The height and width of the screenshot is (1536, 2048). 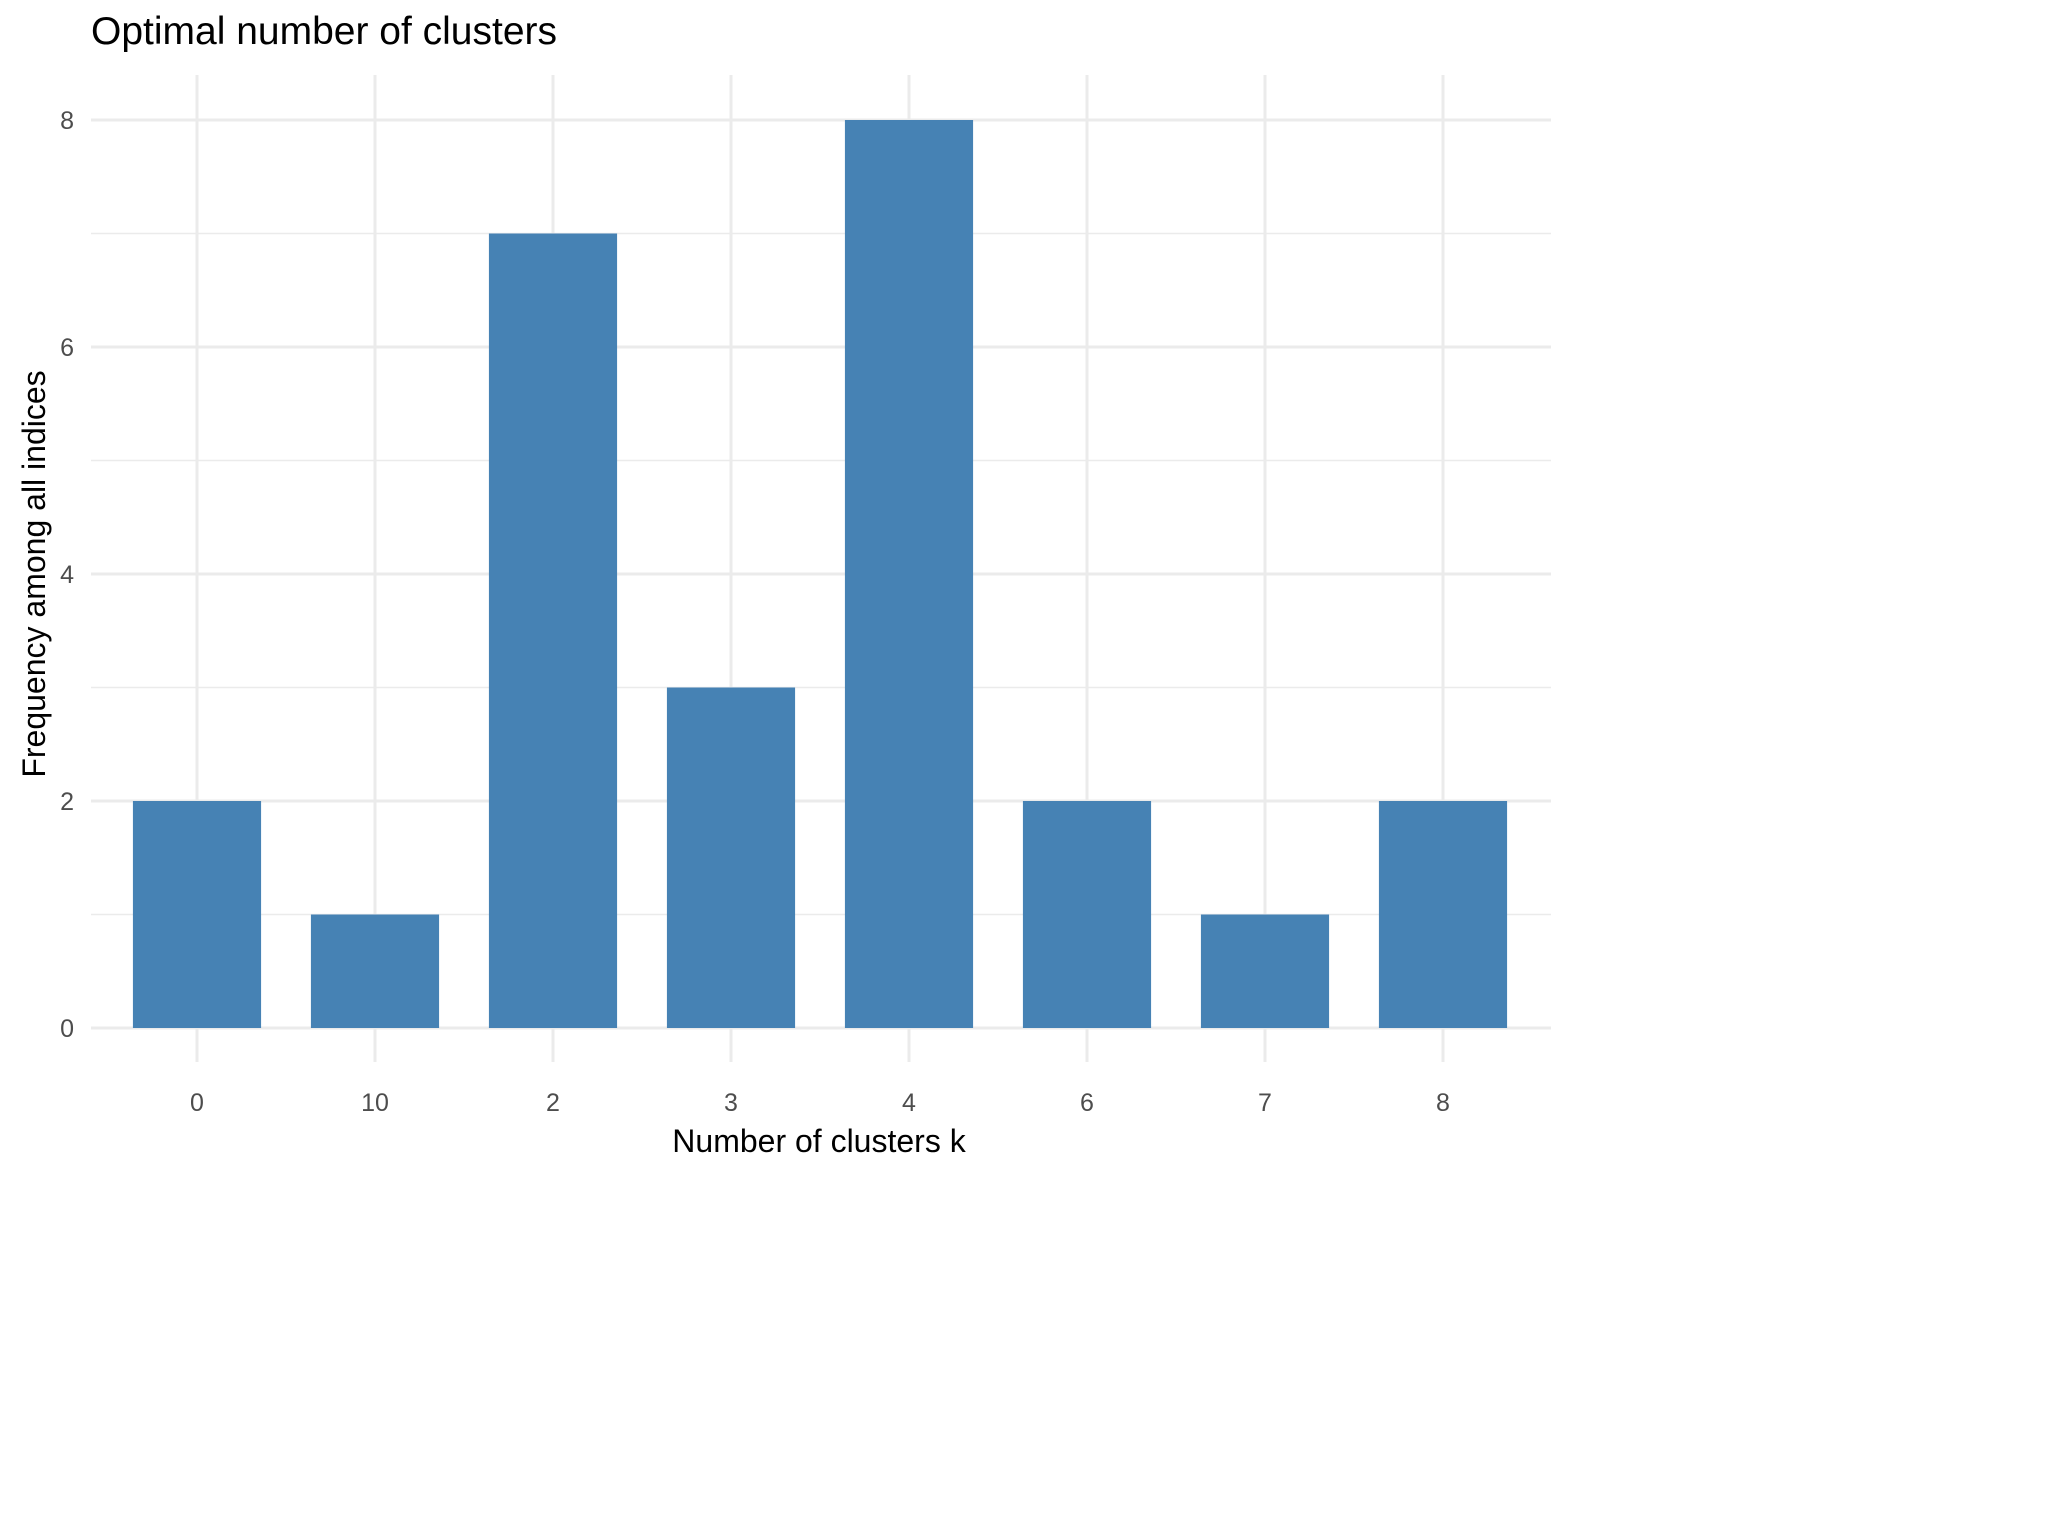 I want to click on x-axis-title: Number of clusters k, so click(x=819, y=1141).